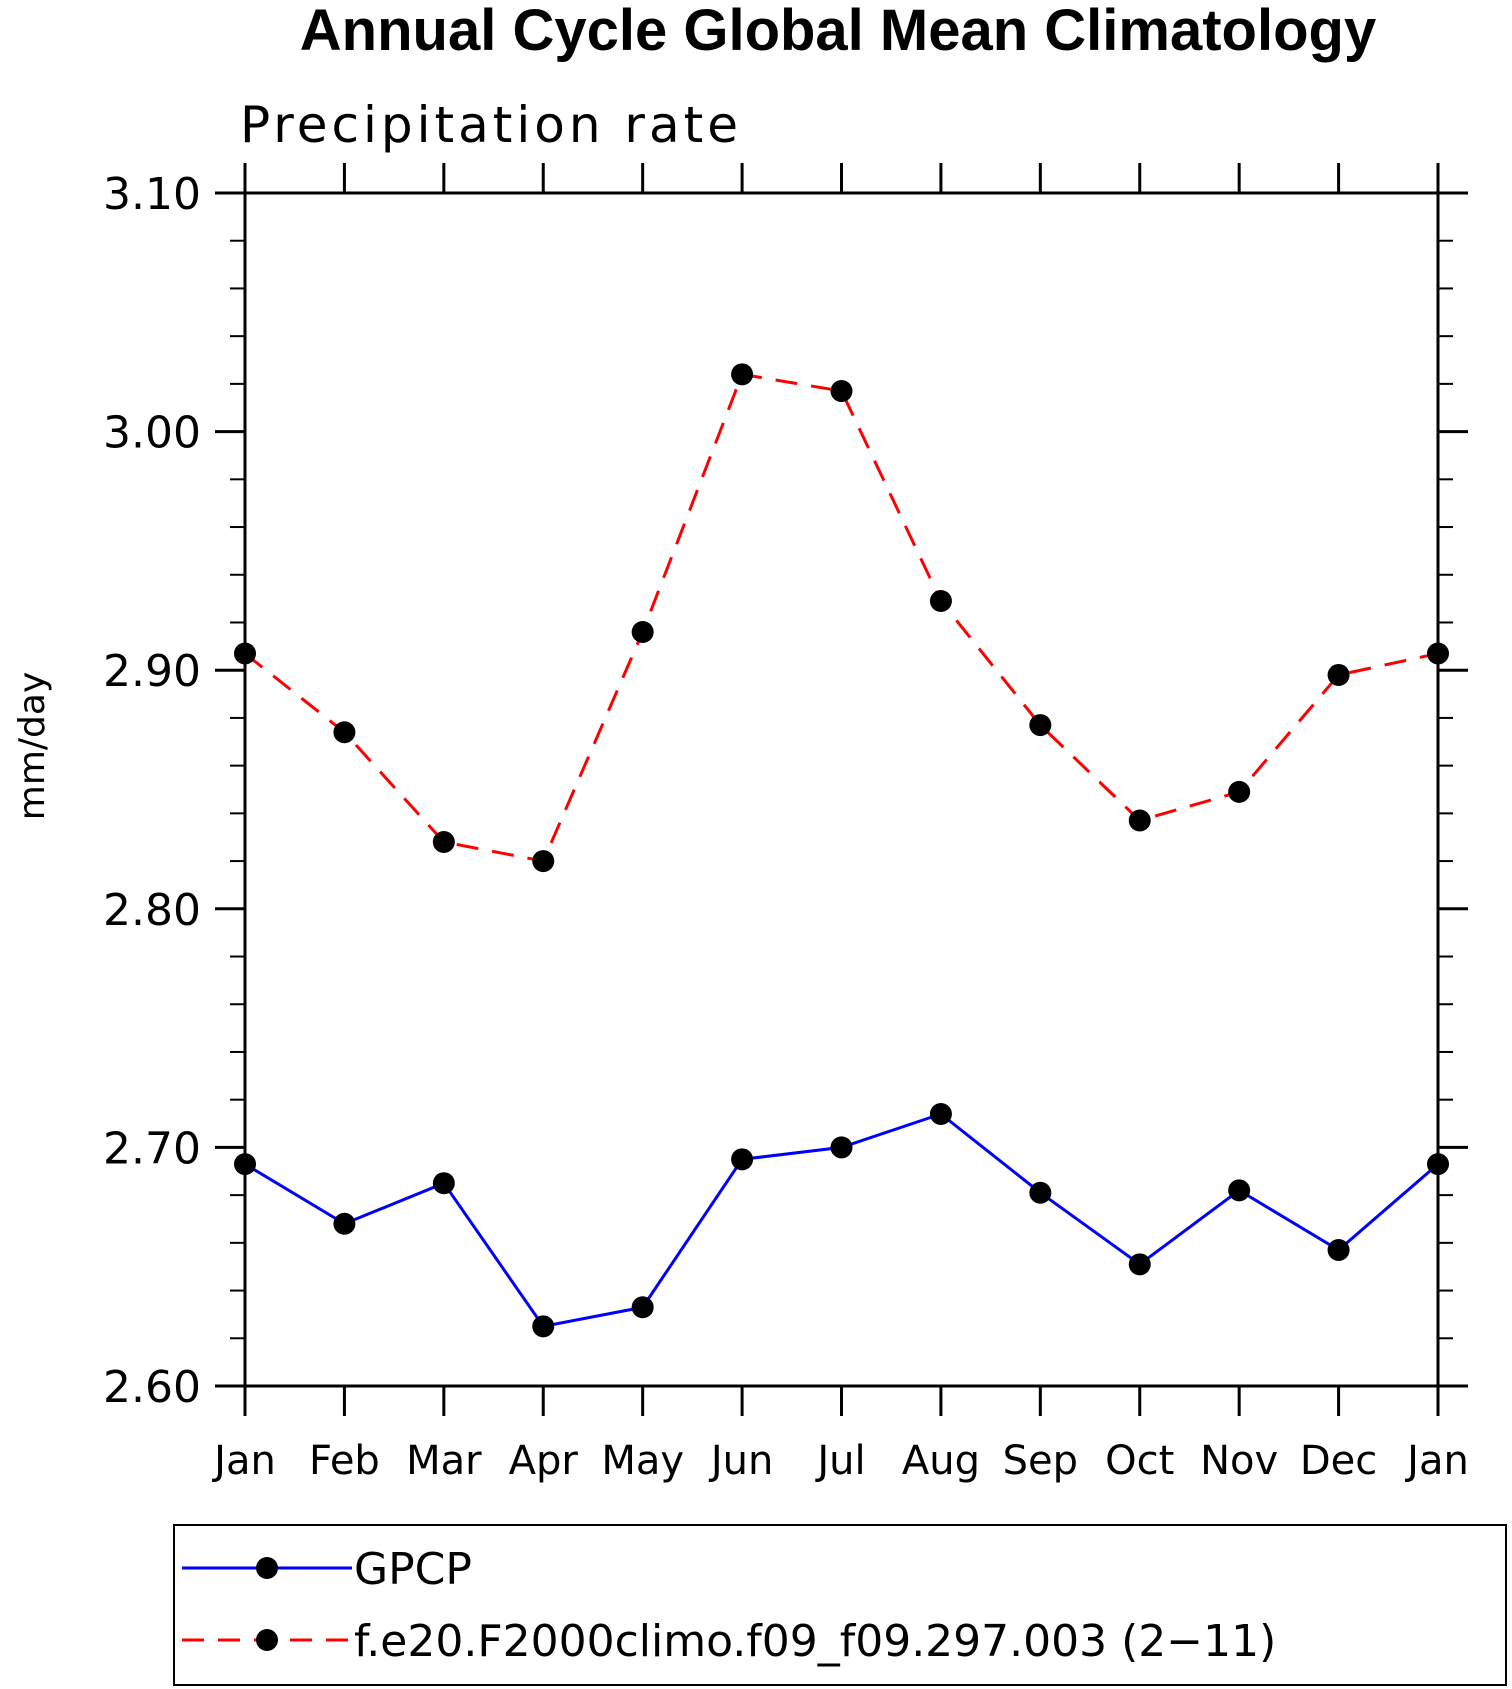  What do you see at coordinates (741, 1461) in the screenshot?
I see `x-tick-label: Jun` at bounding box center [741, 1461].